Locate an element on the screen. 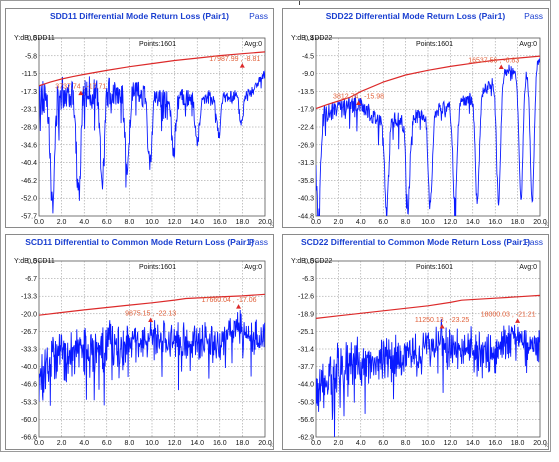  marker-label: 3812.74 , -15.98 is located at coordinates (358, 97).